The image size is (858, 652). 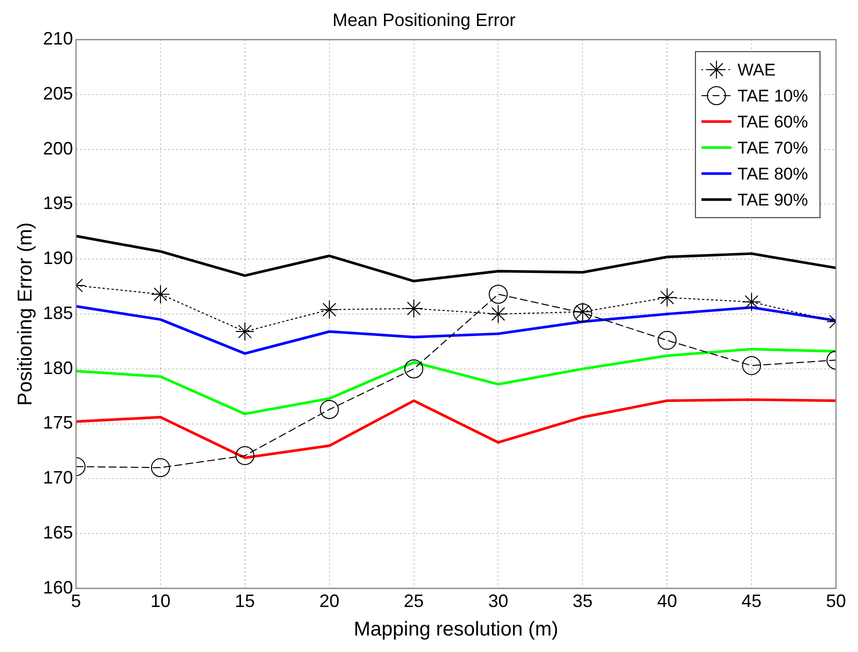 I want to click on y-tick-label: 210, so click(x=58, y=38).